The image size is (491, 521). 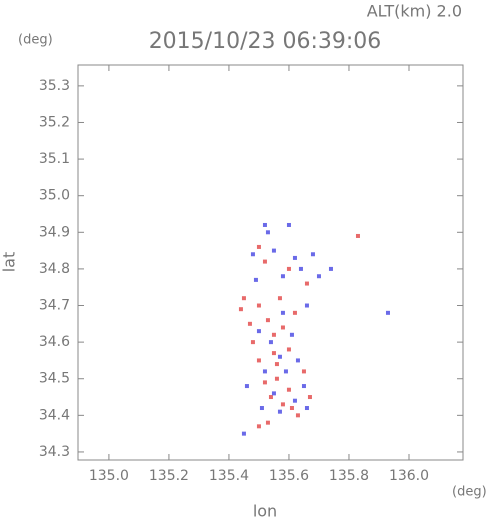 What do you see at coordinates (265, 511) in the screenshot?
I see `x-axis-label: lon` at bounding box center [265, 511].